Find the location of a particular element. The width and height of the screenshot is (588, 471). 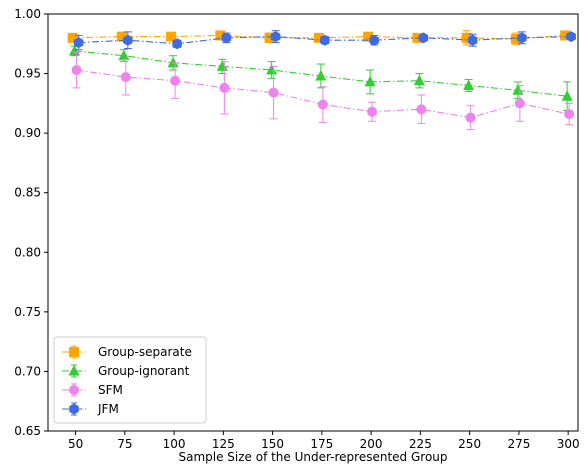

y-tick-label: 0.65 is located at coordinates (27, 431).